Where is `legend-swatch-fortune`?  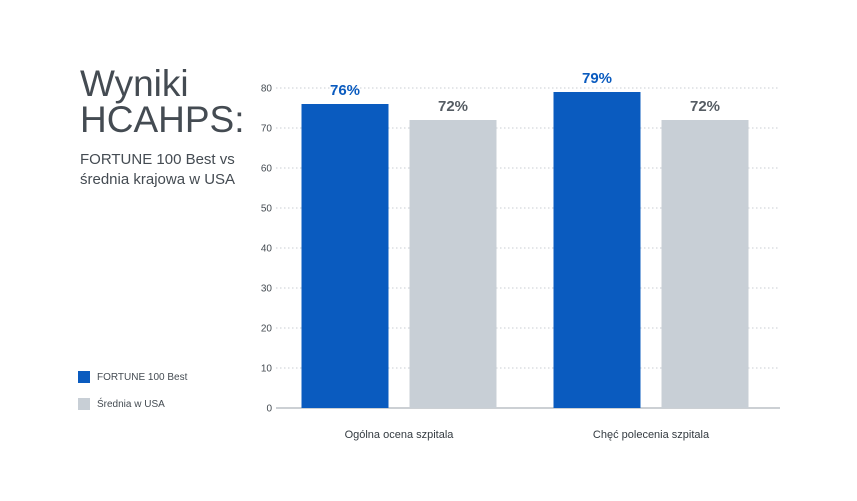 legend-swatch-fortune is located at coordinates (84, 377).